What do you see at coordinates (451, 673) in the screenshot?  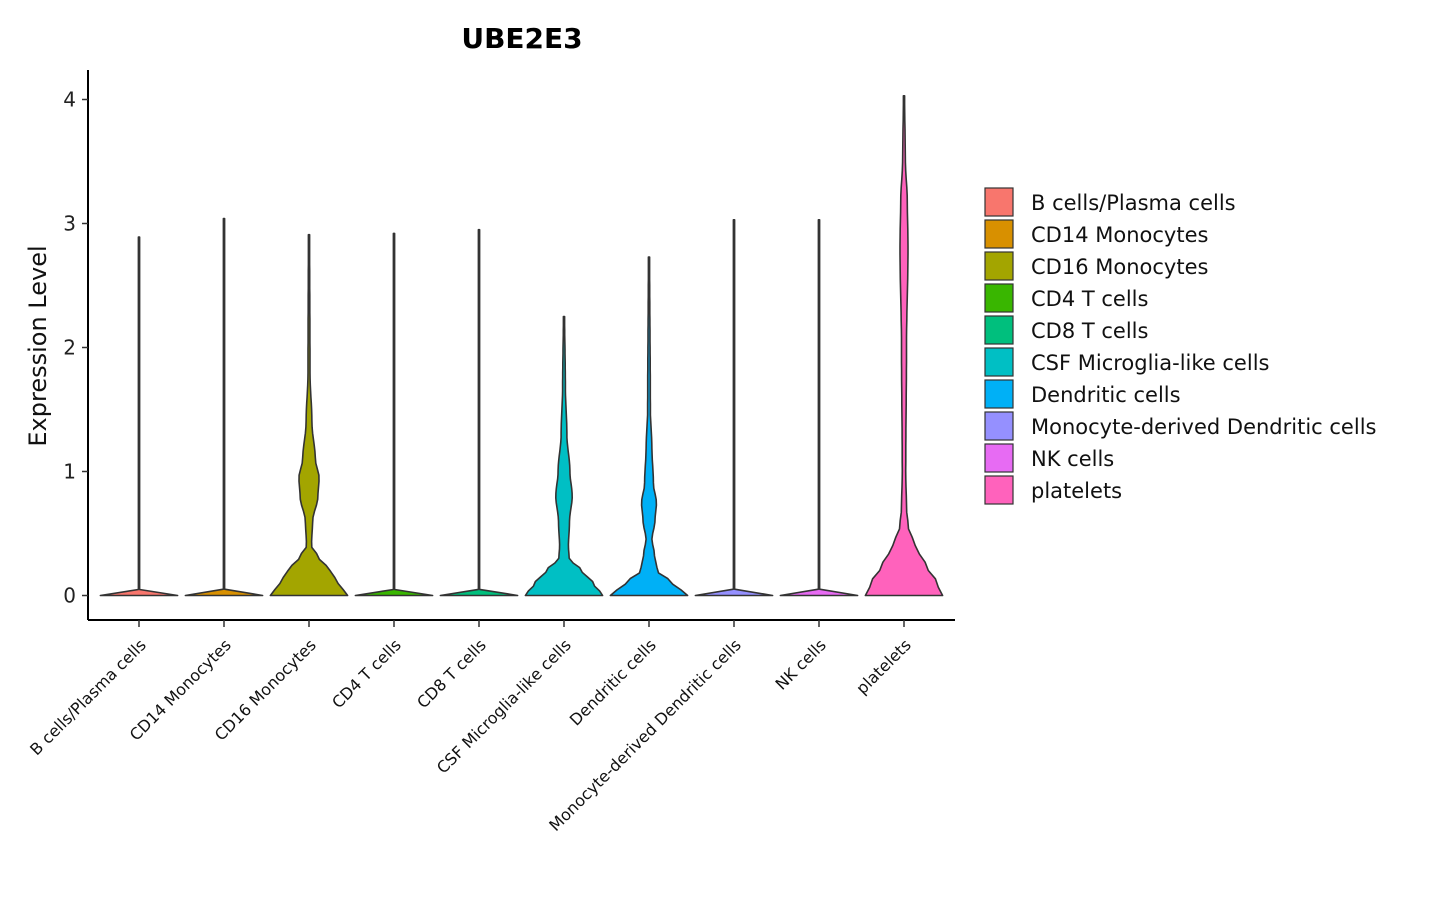 I see `x-tick-label: CD8 T cells` at bounding box center [451, 673].